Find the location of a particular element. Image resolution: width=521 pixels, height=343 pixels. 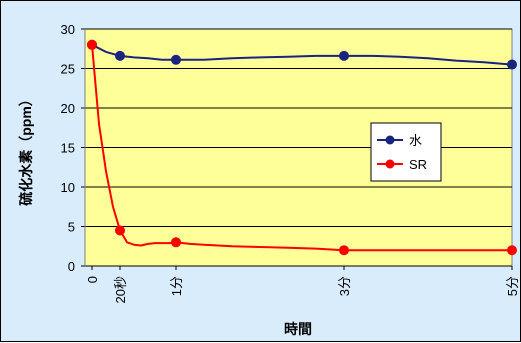

legend-box is located at coordinates (406, 152).